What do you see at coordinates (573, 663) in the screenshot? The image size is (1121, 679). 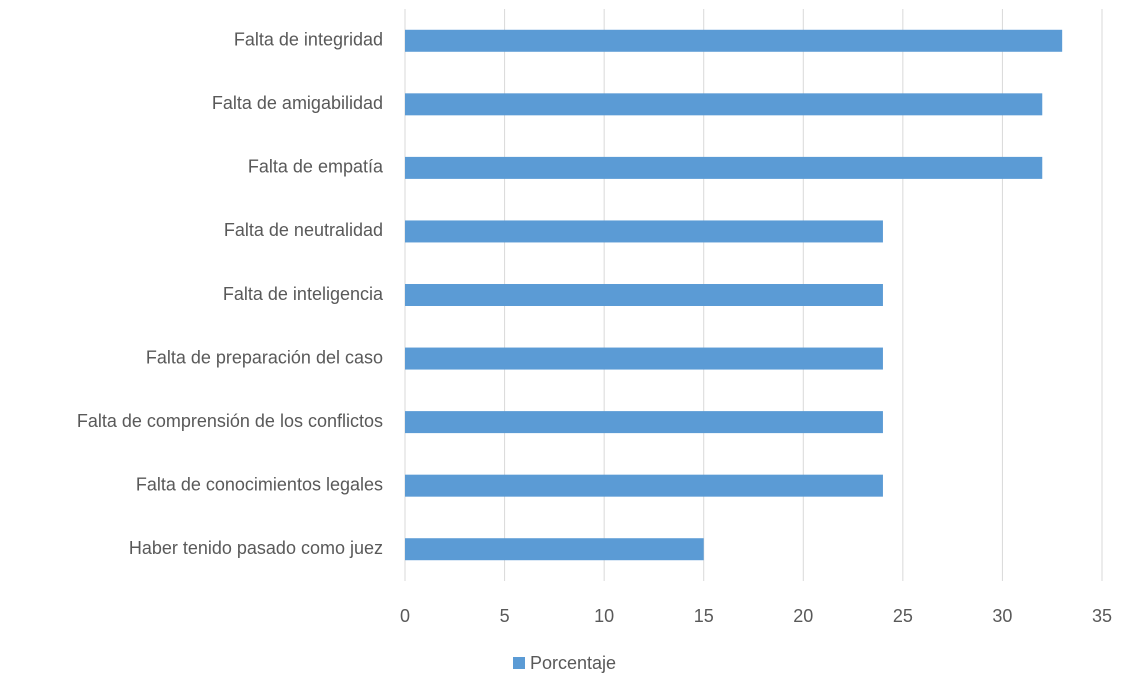 I see `legend-label: Porcentaje` at bounding box center [573, 663].